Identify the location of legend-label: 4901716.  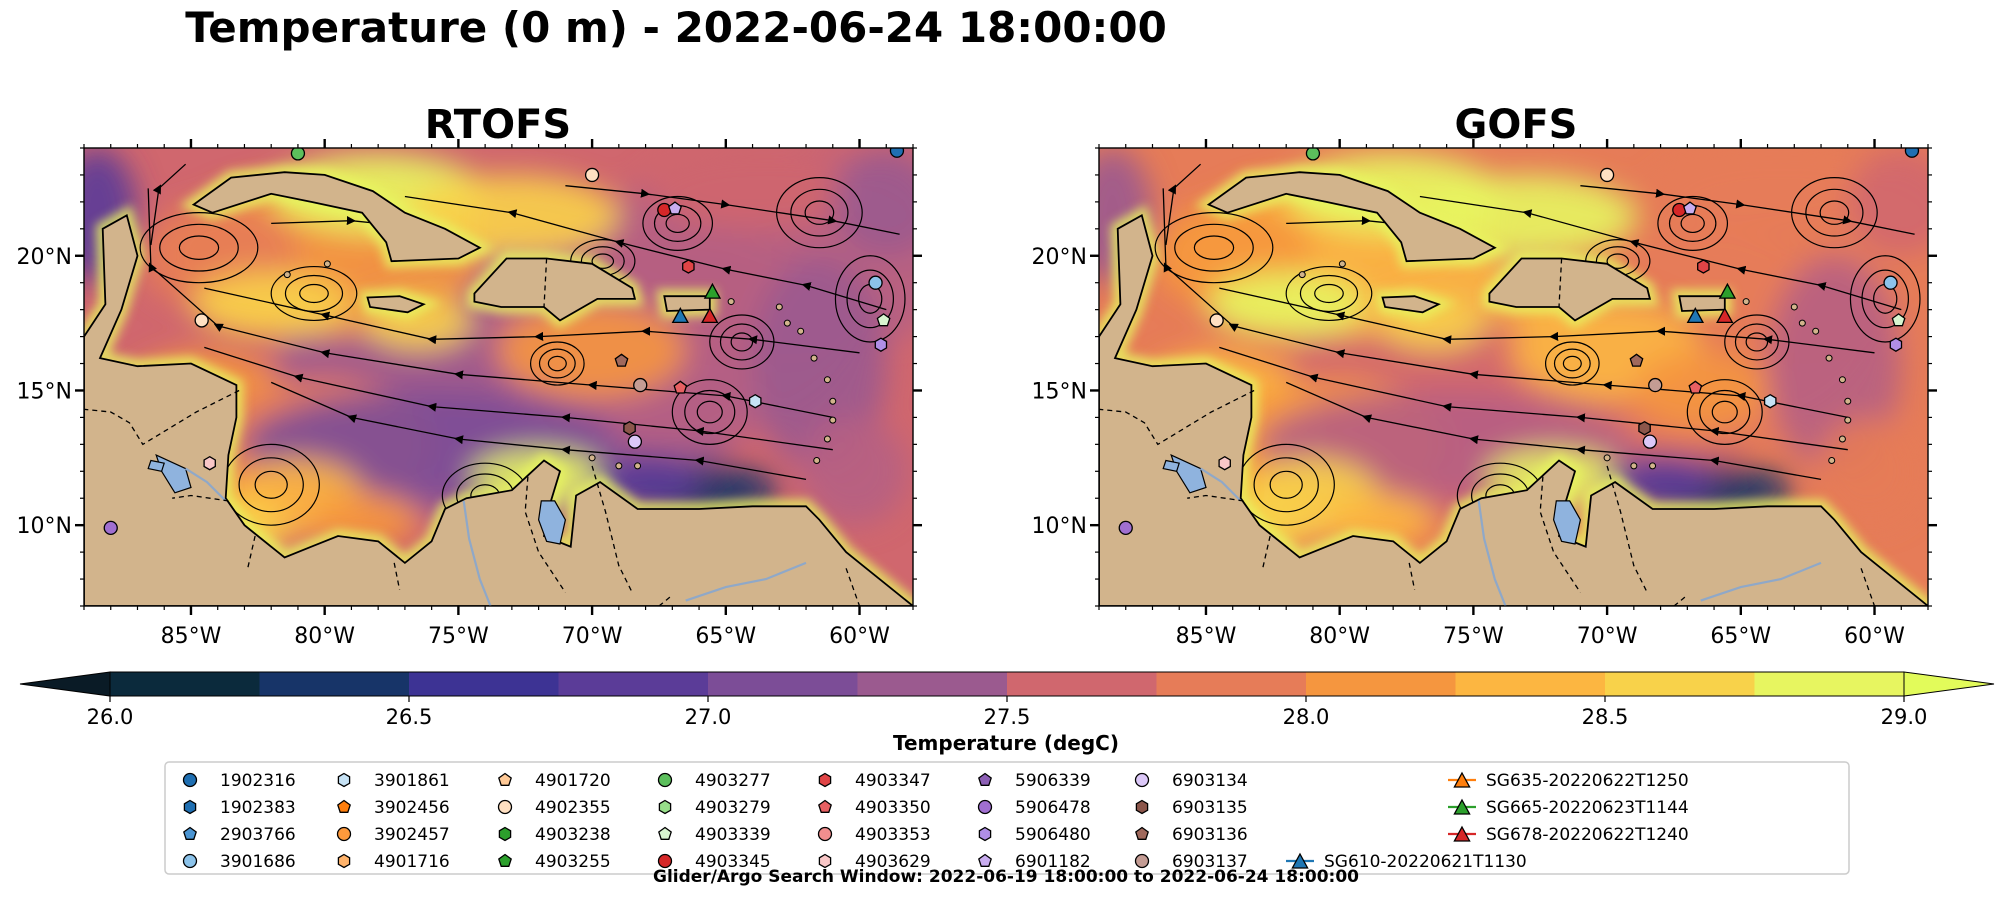
(412, 862).